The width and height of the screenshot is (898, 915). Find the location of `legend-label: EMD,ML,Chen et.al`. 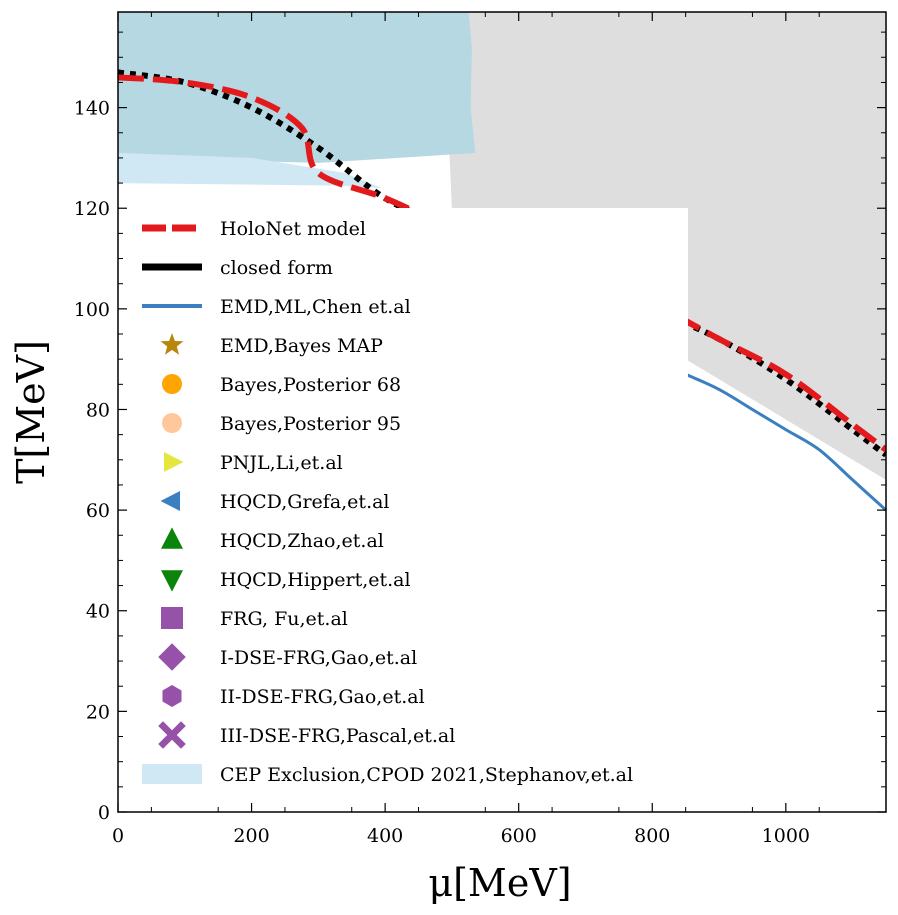

legend-label: EMD,ML,Chen et.al is located at coordinates (315, 307).